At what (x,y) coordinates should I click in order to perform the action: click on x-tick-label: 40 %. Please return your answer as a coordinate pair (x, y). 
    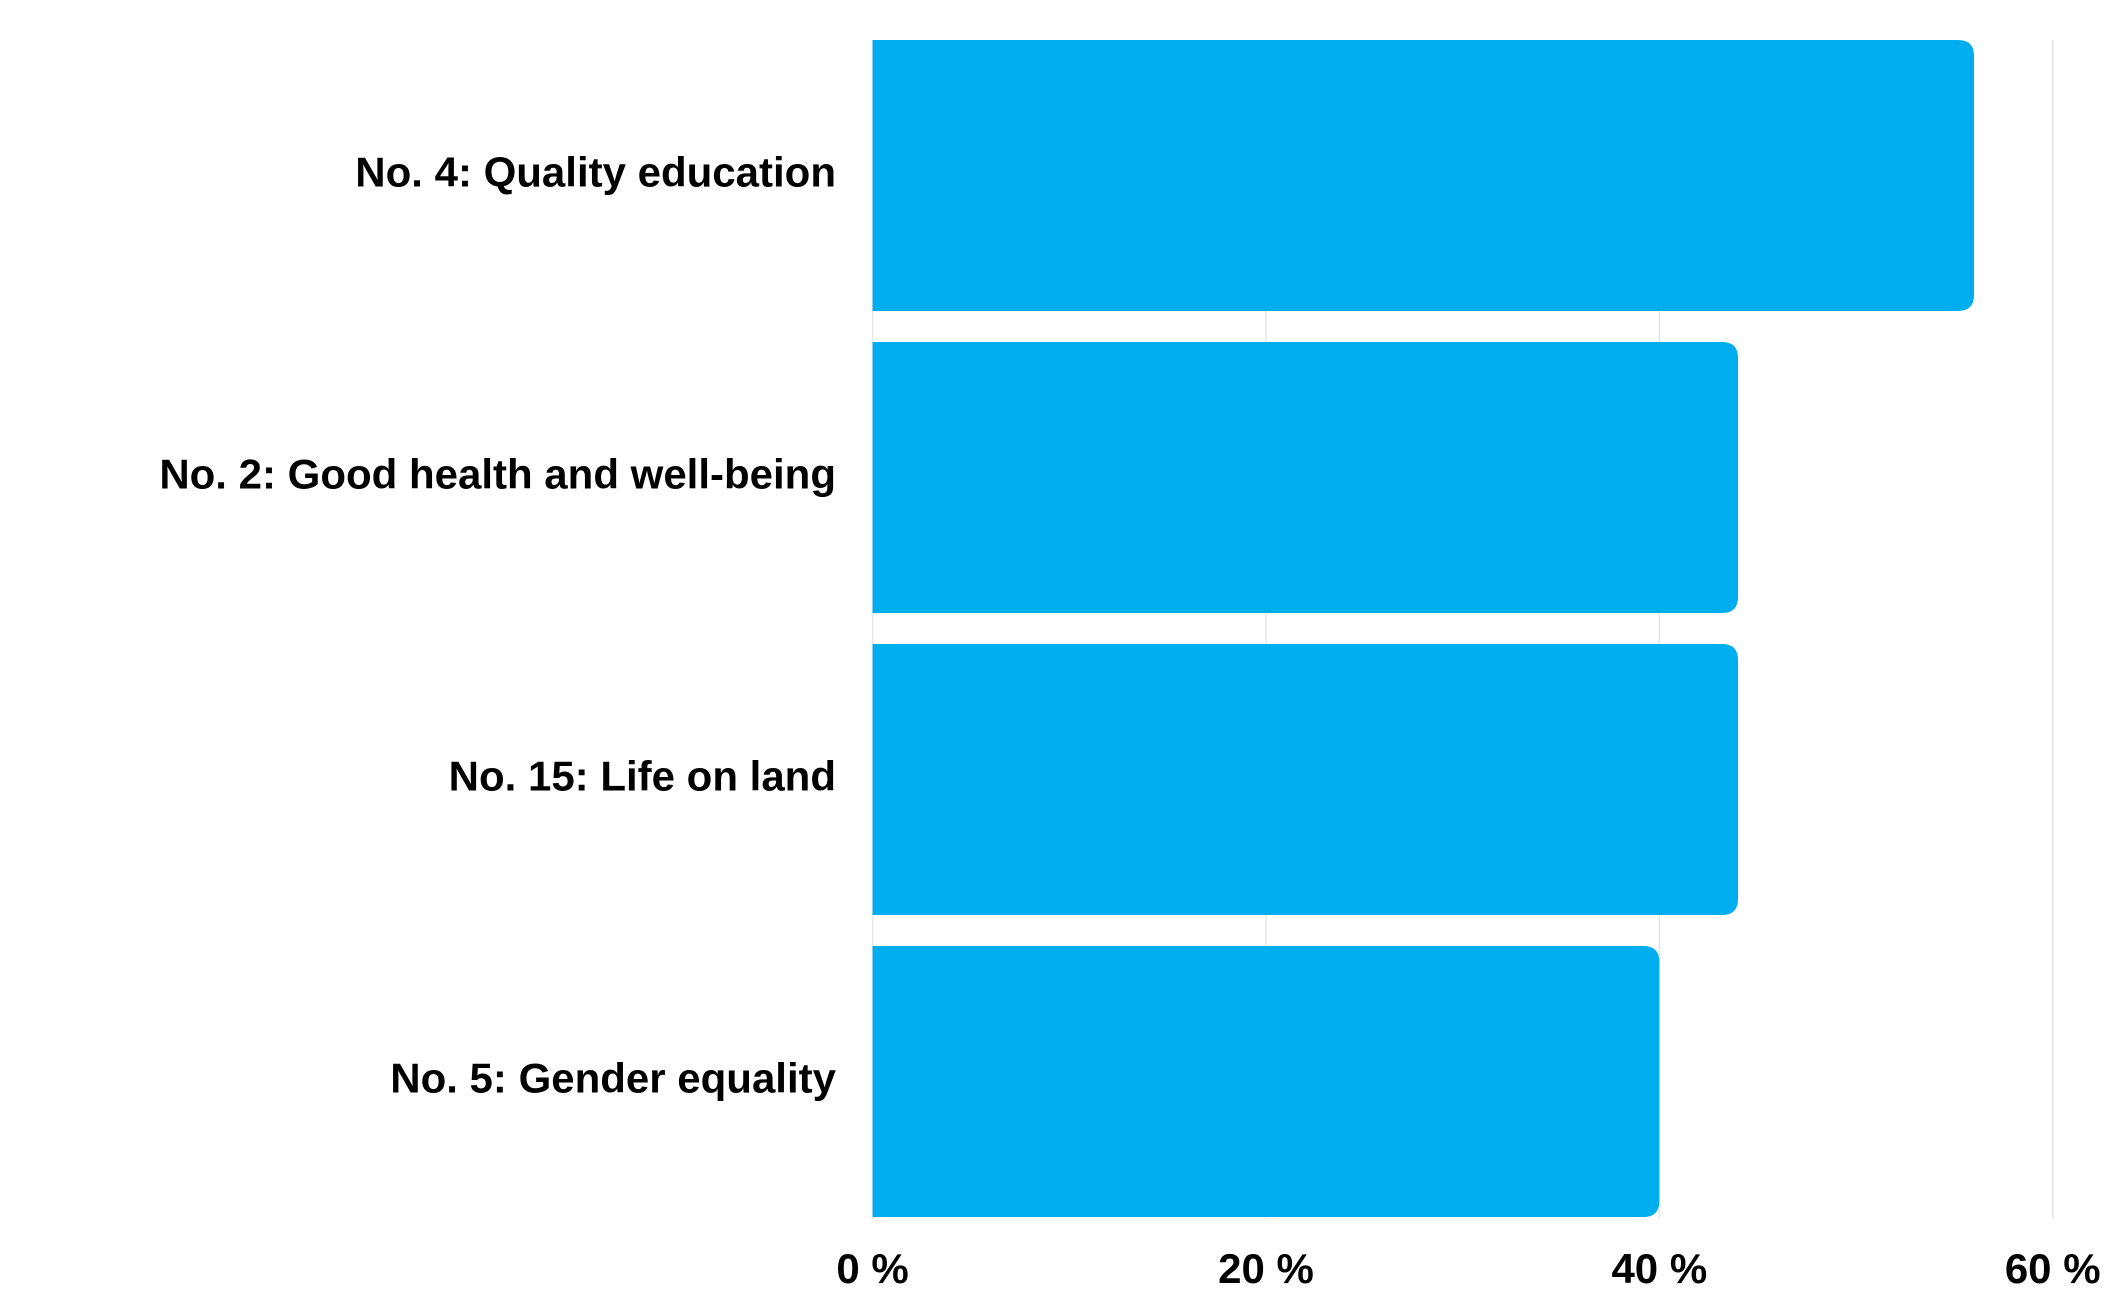
    Looking at the image, I should click on (1659, 1268).